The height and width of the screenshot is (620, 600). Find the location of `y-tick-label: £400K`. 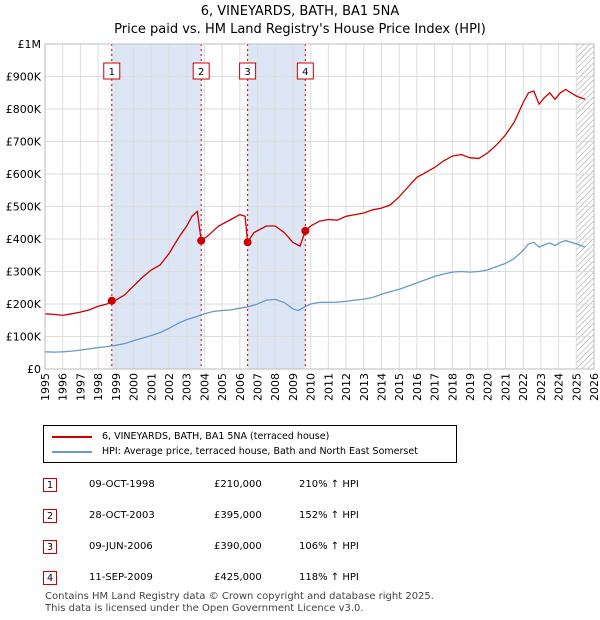

y-tick-label: £400K is located at coordinates (24, 239).